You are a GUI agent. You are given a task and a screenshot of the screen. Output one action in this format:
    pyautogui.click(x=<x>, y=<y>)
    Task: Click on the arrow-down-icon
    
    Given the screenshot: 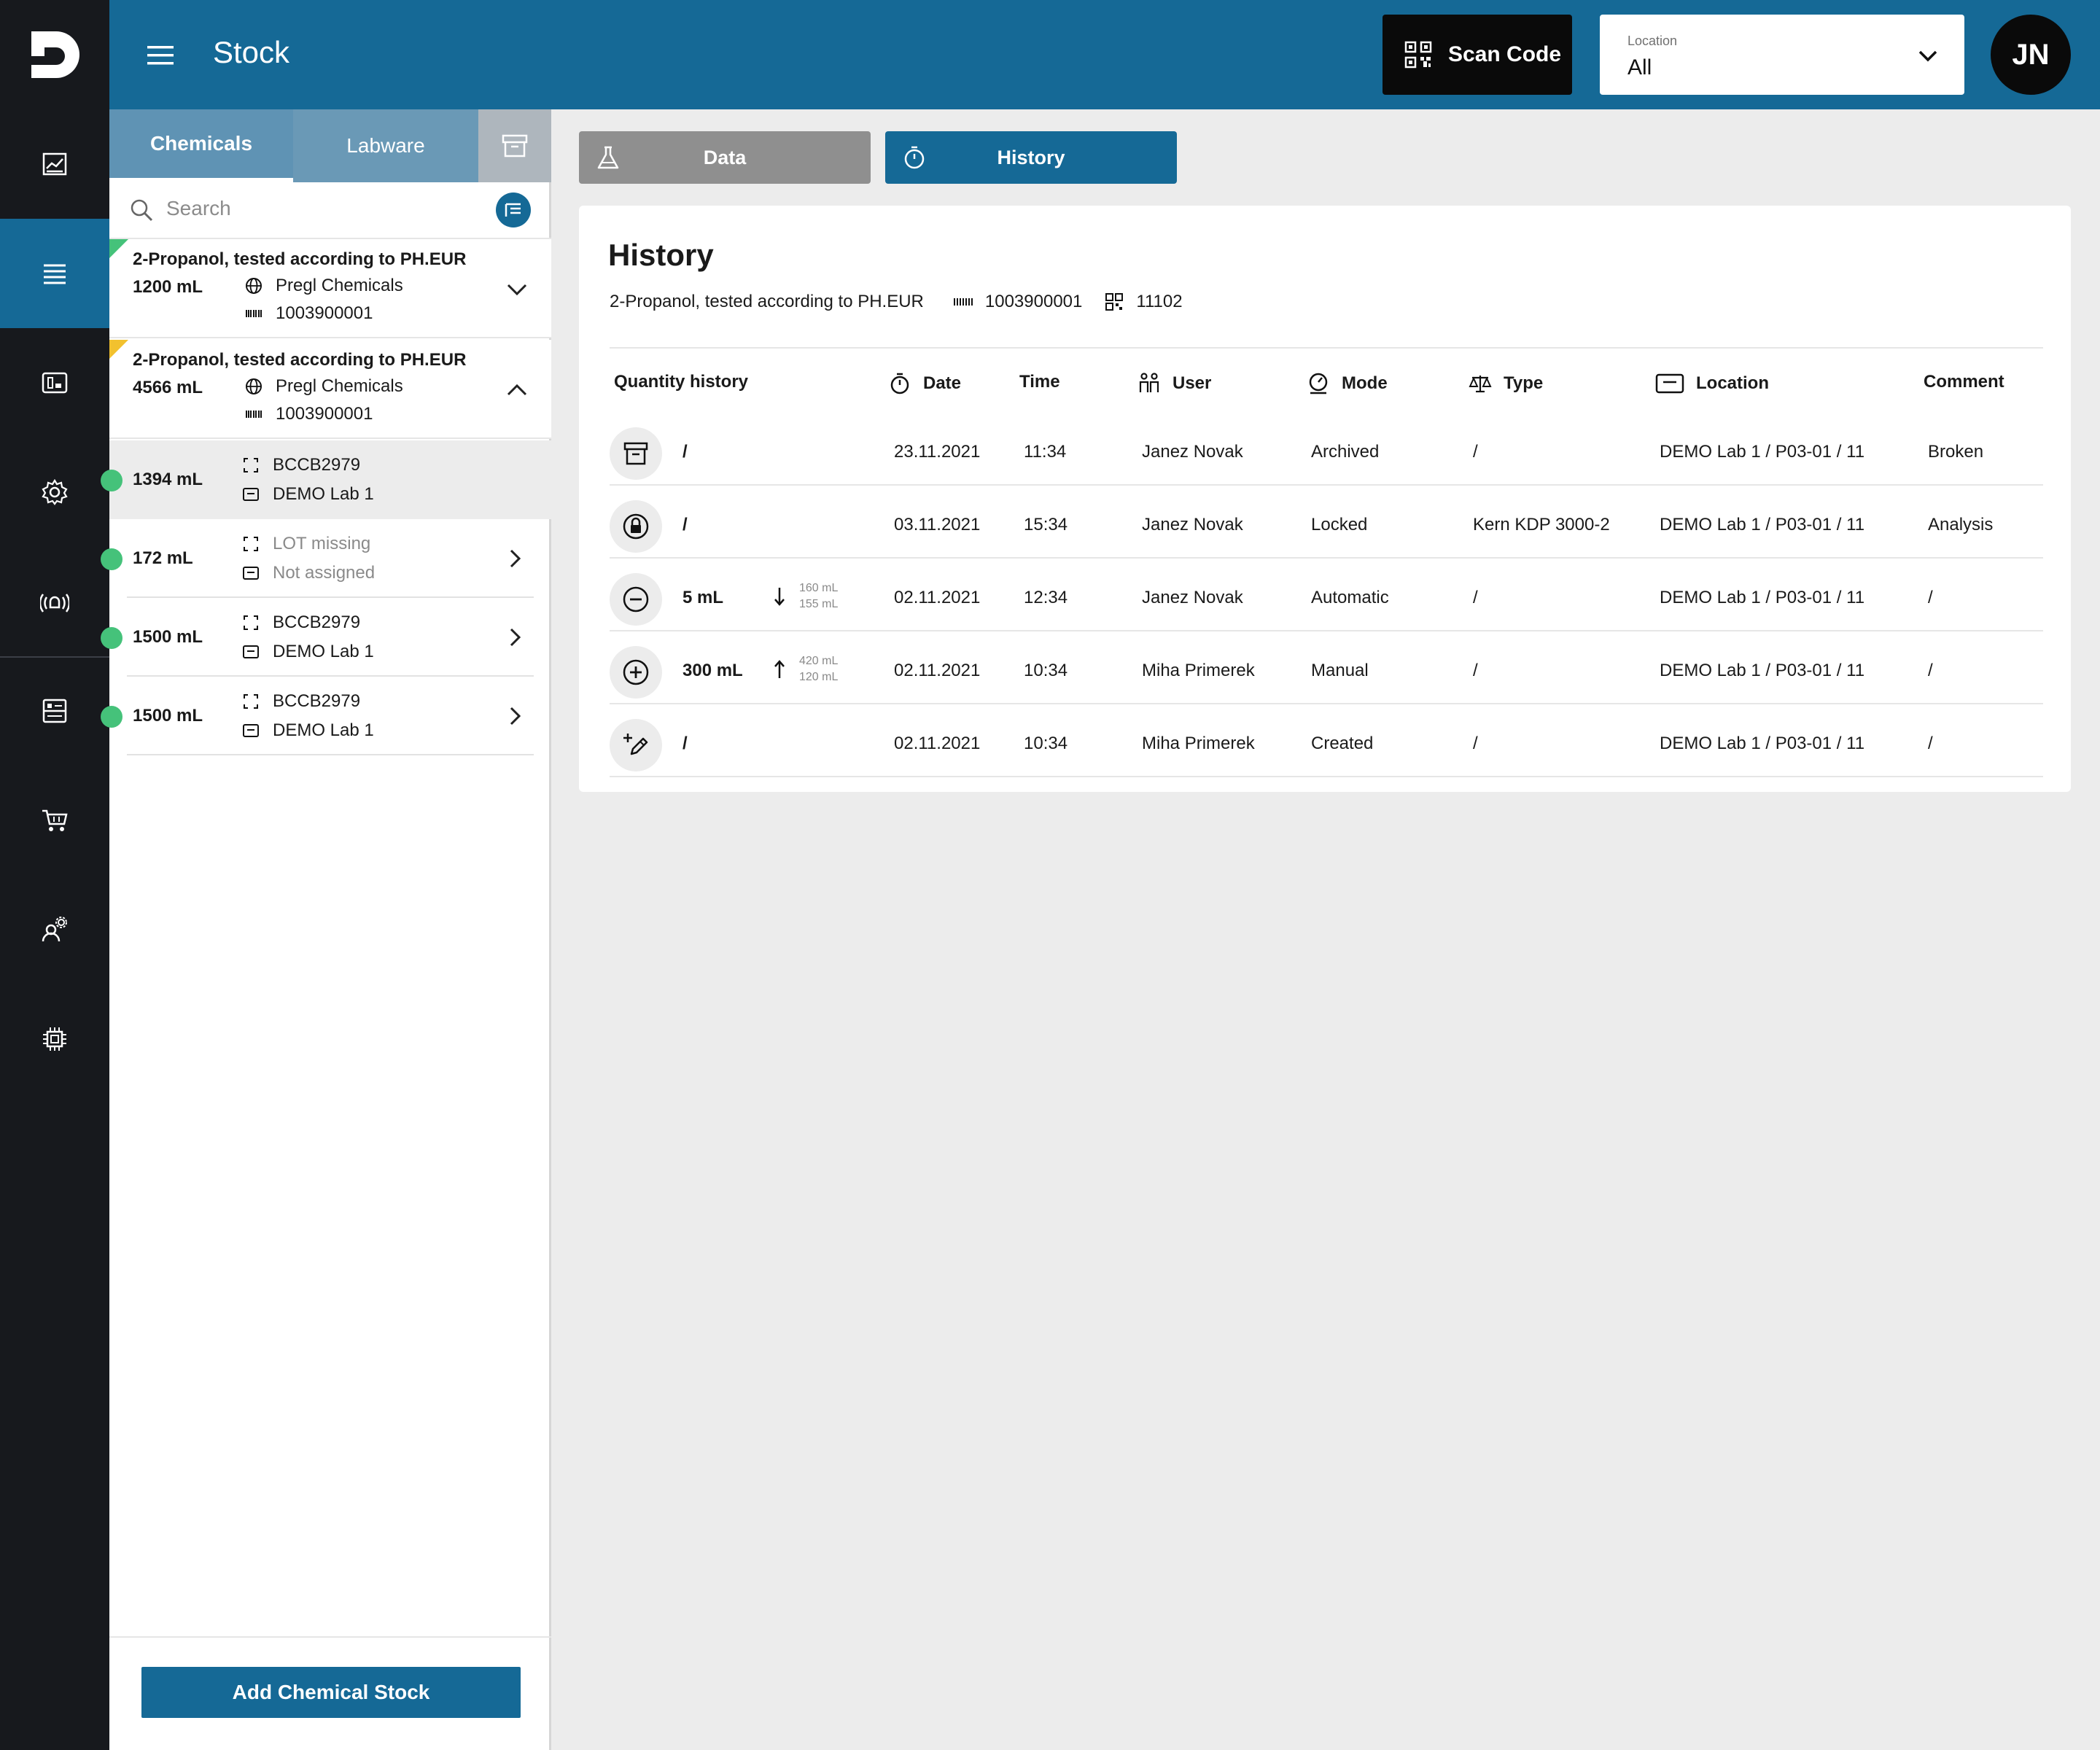 What is the action you would take?
    pyautogui.click(x=779, y=597)
    